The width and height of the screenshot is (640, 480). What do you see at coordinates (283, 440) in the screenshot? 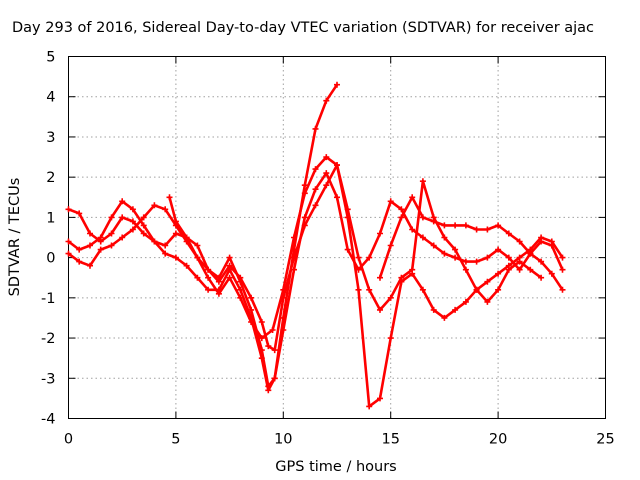
I see `x-tick-label: 10` at bounding box center [283, 440].